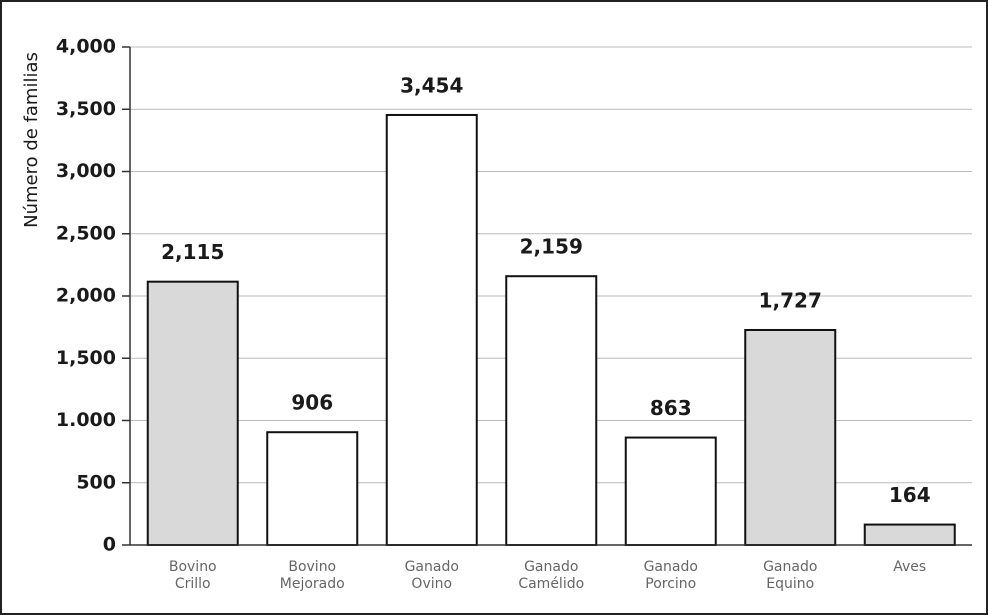  What do you see at coordinates (86, 171) in the screenshot?
I see `y-tick-label: 3,000` at bounding box center [86, 171].